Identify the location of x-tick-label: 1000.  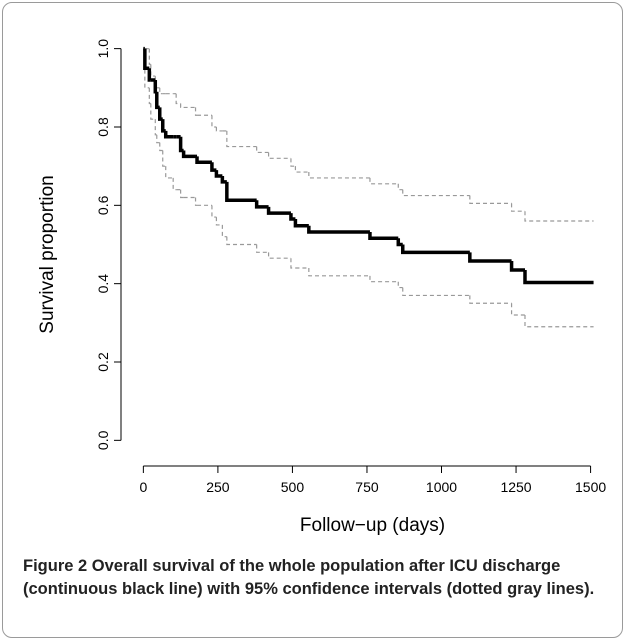
(441, 487).